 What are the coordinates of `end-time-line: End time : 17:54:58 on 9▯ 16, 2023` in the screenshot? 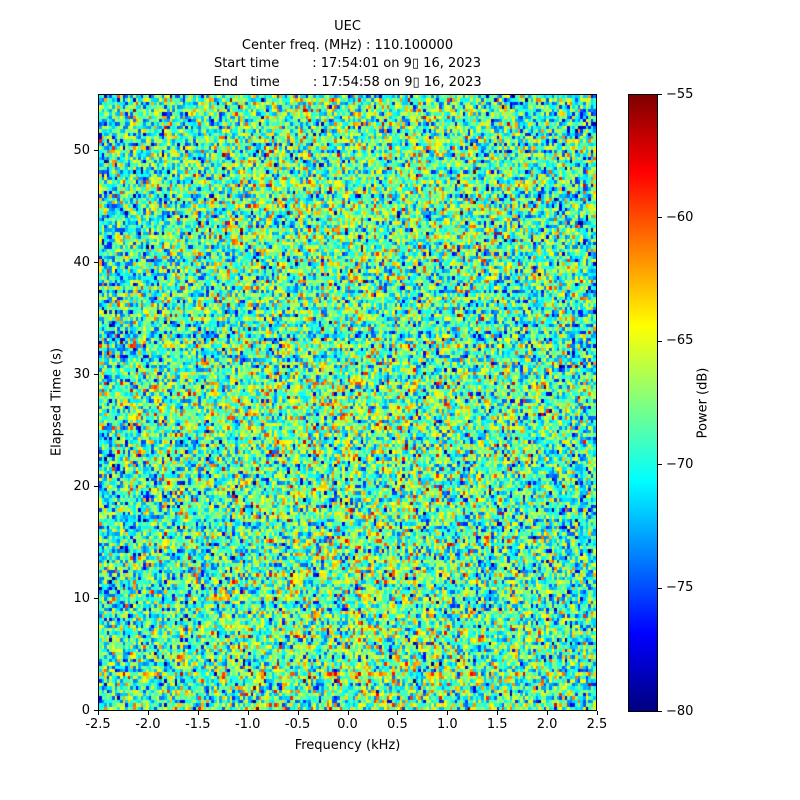 It's located at (347, 82).